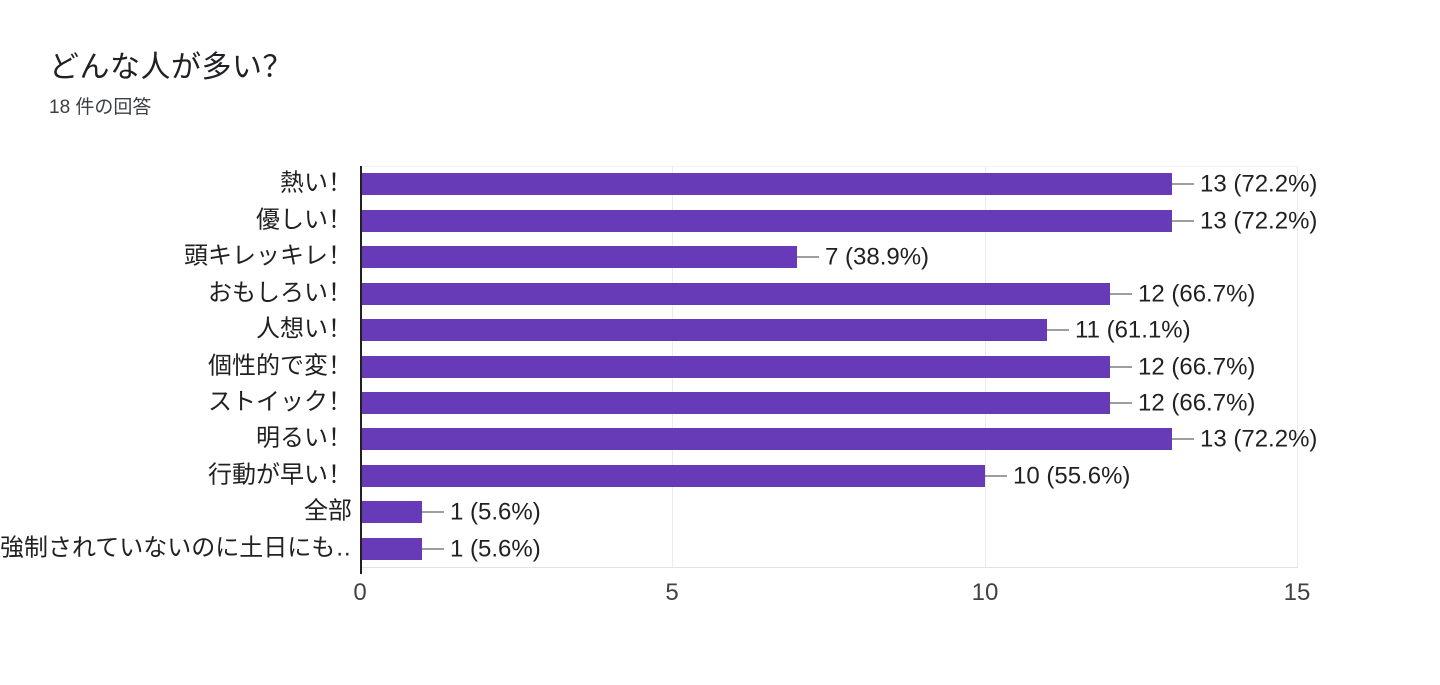 This screenshot has width=1440, height=685. Describe the element at coordinates (985, 592) in the screenshot. I see `x-tick-label: 10` at that location.